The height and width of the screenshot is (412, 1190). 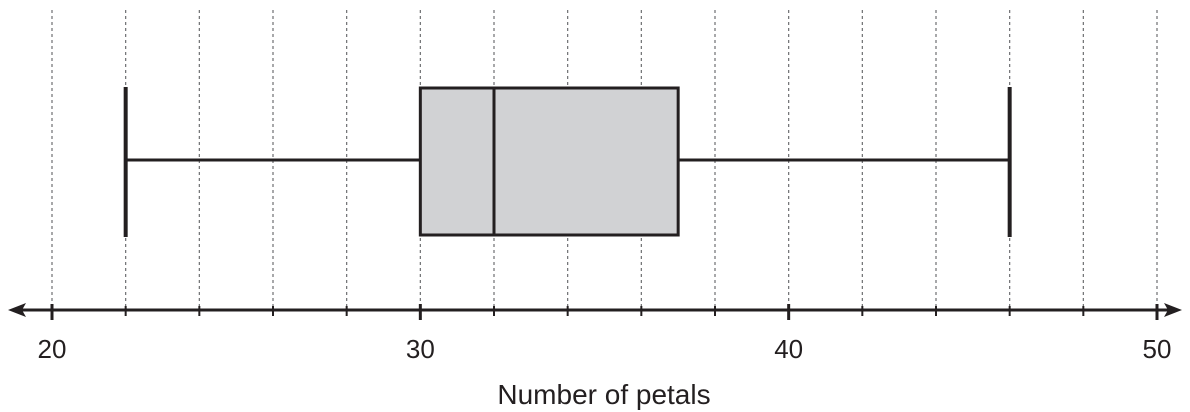 I want to click on tick-label-40: 40, so click(x=788, y=349).